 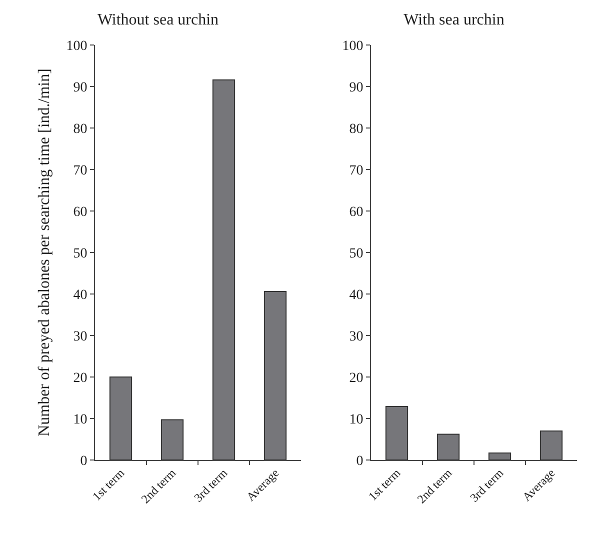 What do you see at coordinates (45, 252) in the screenshot?
I see `y-axis-title: Number of preyed abalones per searching time [ind./min]` at bounding box center [45, 252].